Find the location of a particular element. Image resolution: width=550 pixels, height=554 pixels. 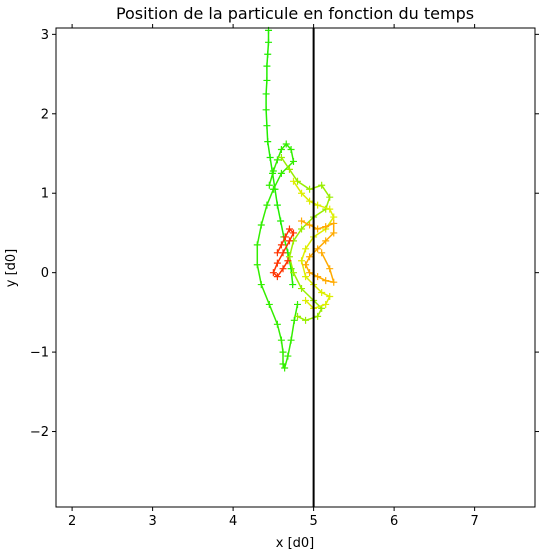

series-5-line is located at coordinates (283, 252).